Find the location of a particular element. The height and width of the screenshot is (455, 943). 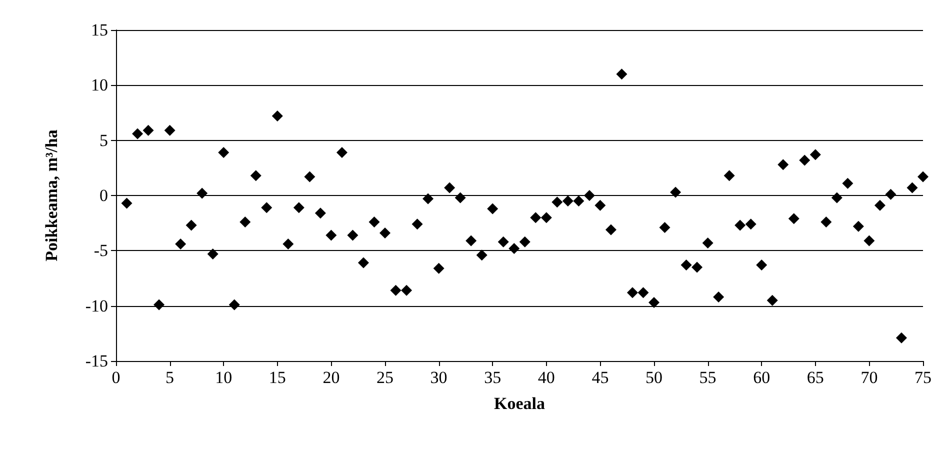

x-tick-label: 20 is located at coordinates (331, 377).